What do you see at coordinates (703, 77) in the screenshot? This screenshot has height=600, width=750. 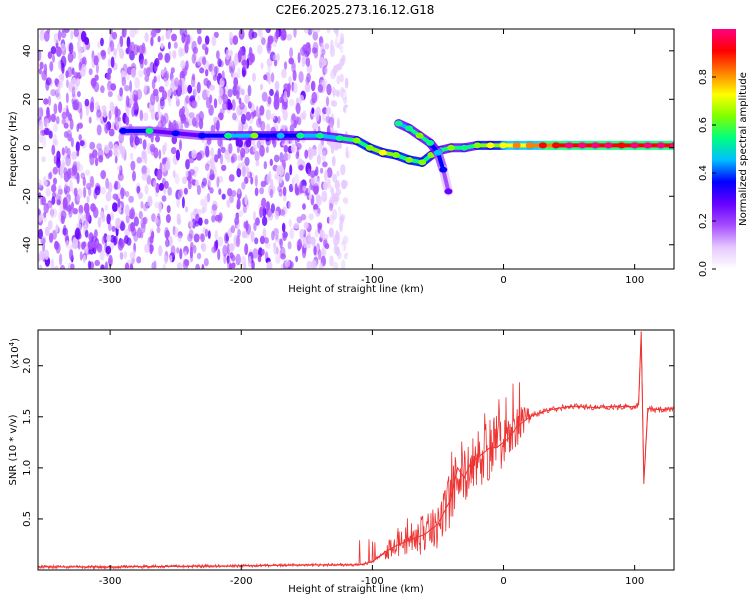 I see `colorbar-tick-label: 0.8` at bounding box center [703, 77].